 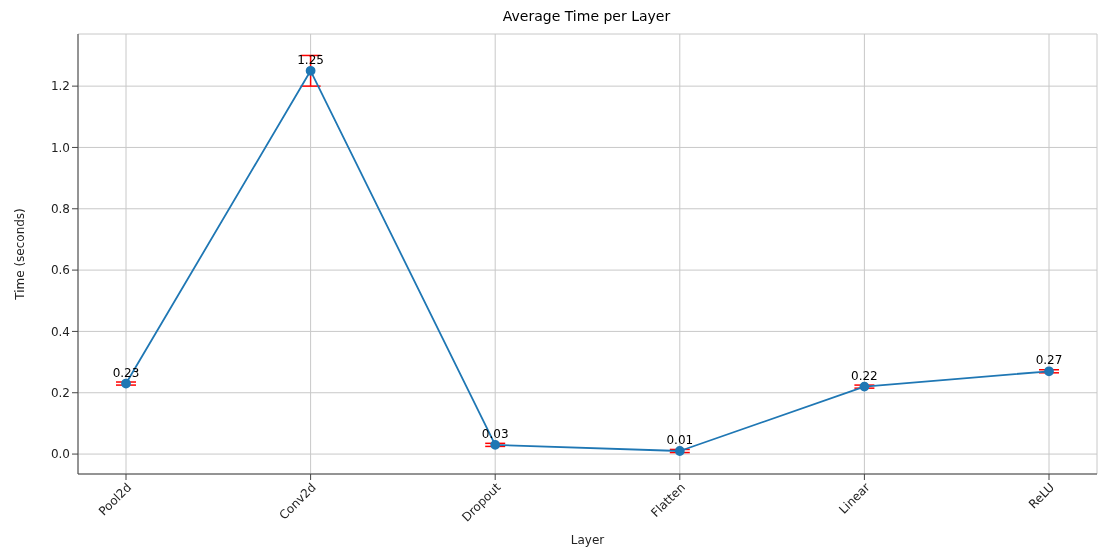 What do you see at coordinates (680, 440) in the screenshot?
I see `data-label: 0.01` at bounding box center [680, 440].